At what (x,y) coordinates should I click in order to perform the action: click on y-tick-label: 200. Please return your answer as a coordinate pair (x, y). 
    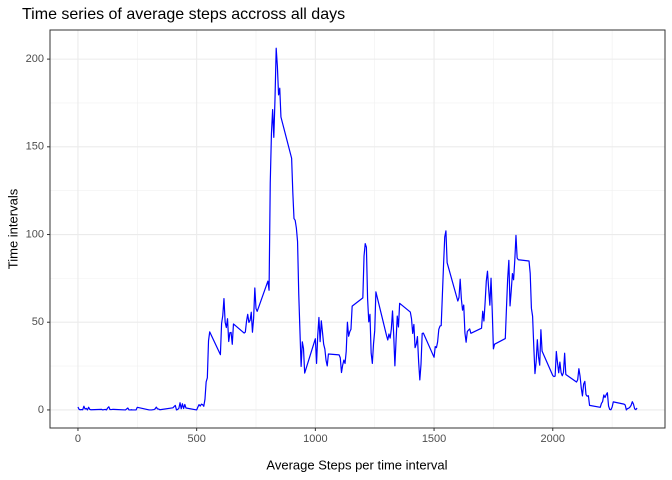
    Looking at the image, I should click on (35, 59).